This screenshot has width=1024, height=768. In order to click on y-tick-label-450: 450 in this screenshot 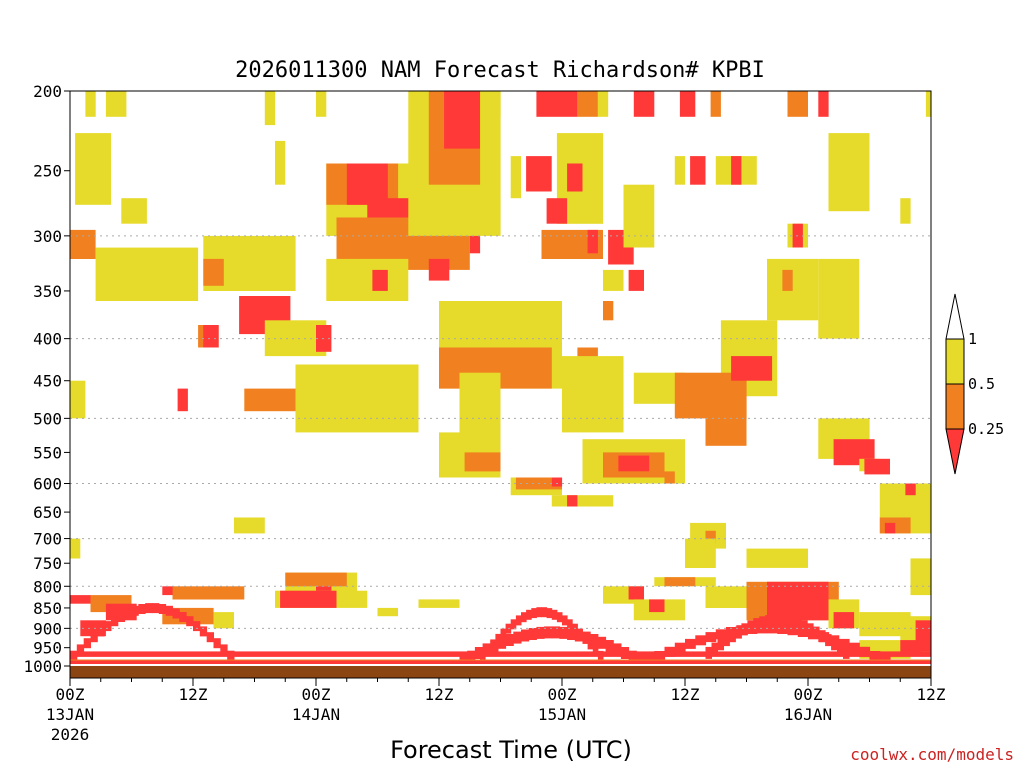, I will do `click(47, 381)`.